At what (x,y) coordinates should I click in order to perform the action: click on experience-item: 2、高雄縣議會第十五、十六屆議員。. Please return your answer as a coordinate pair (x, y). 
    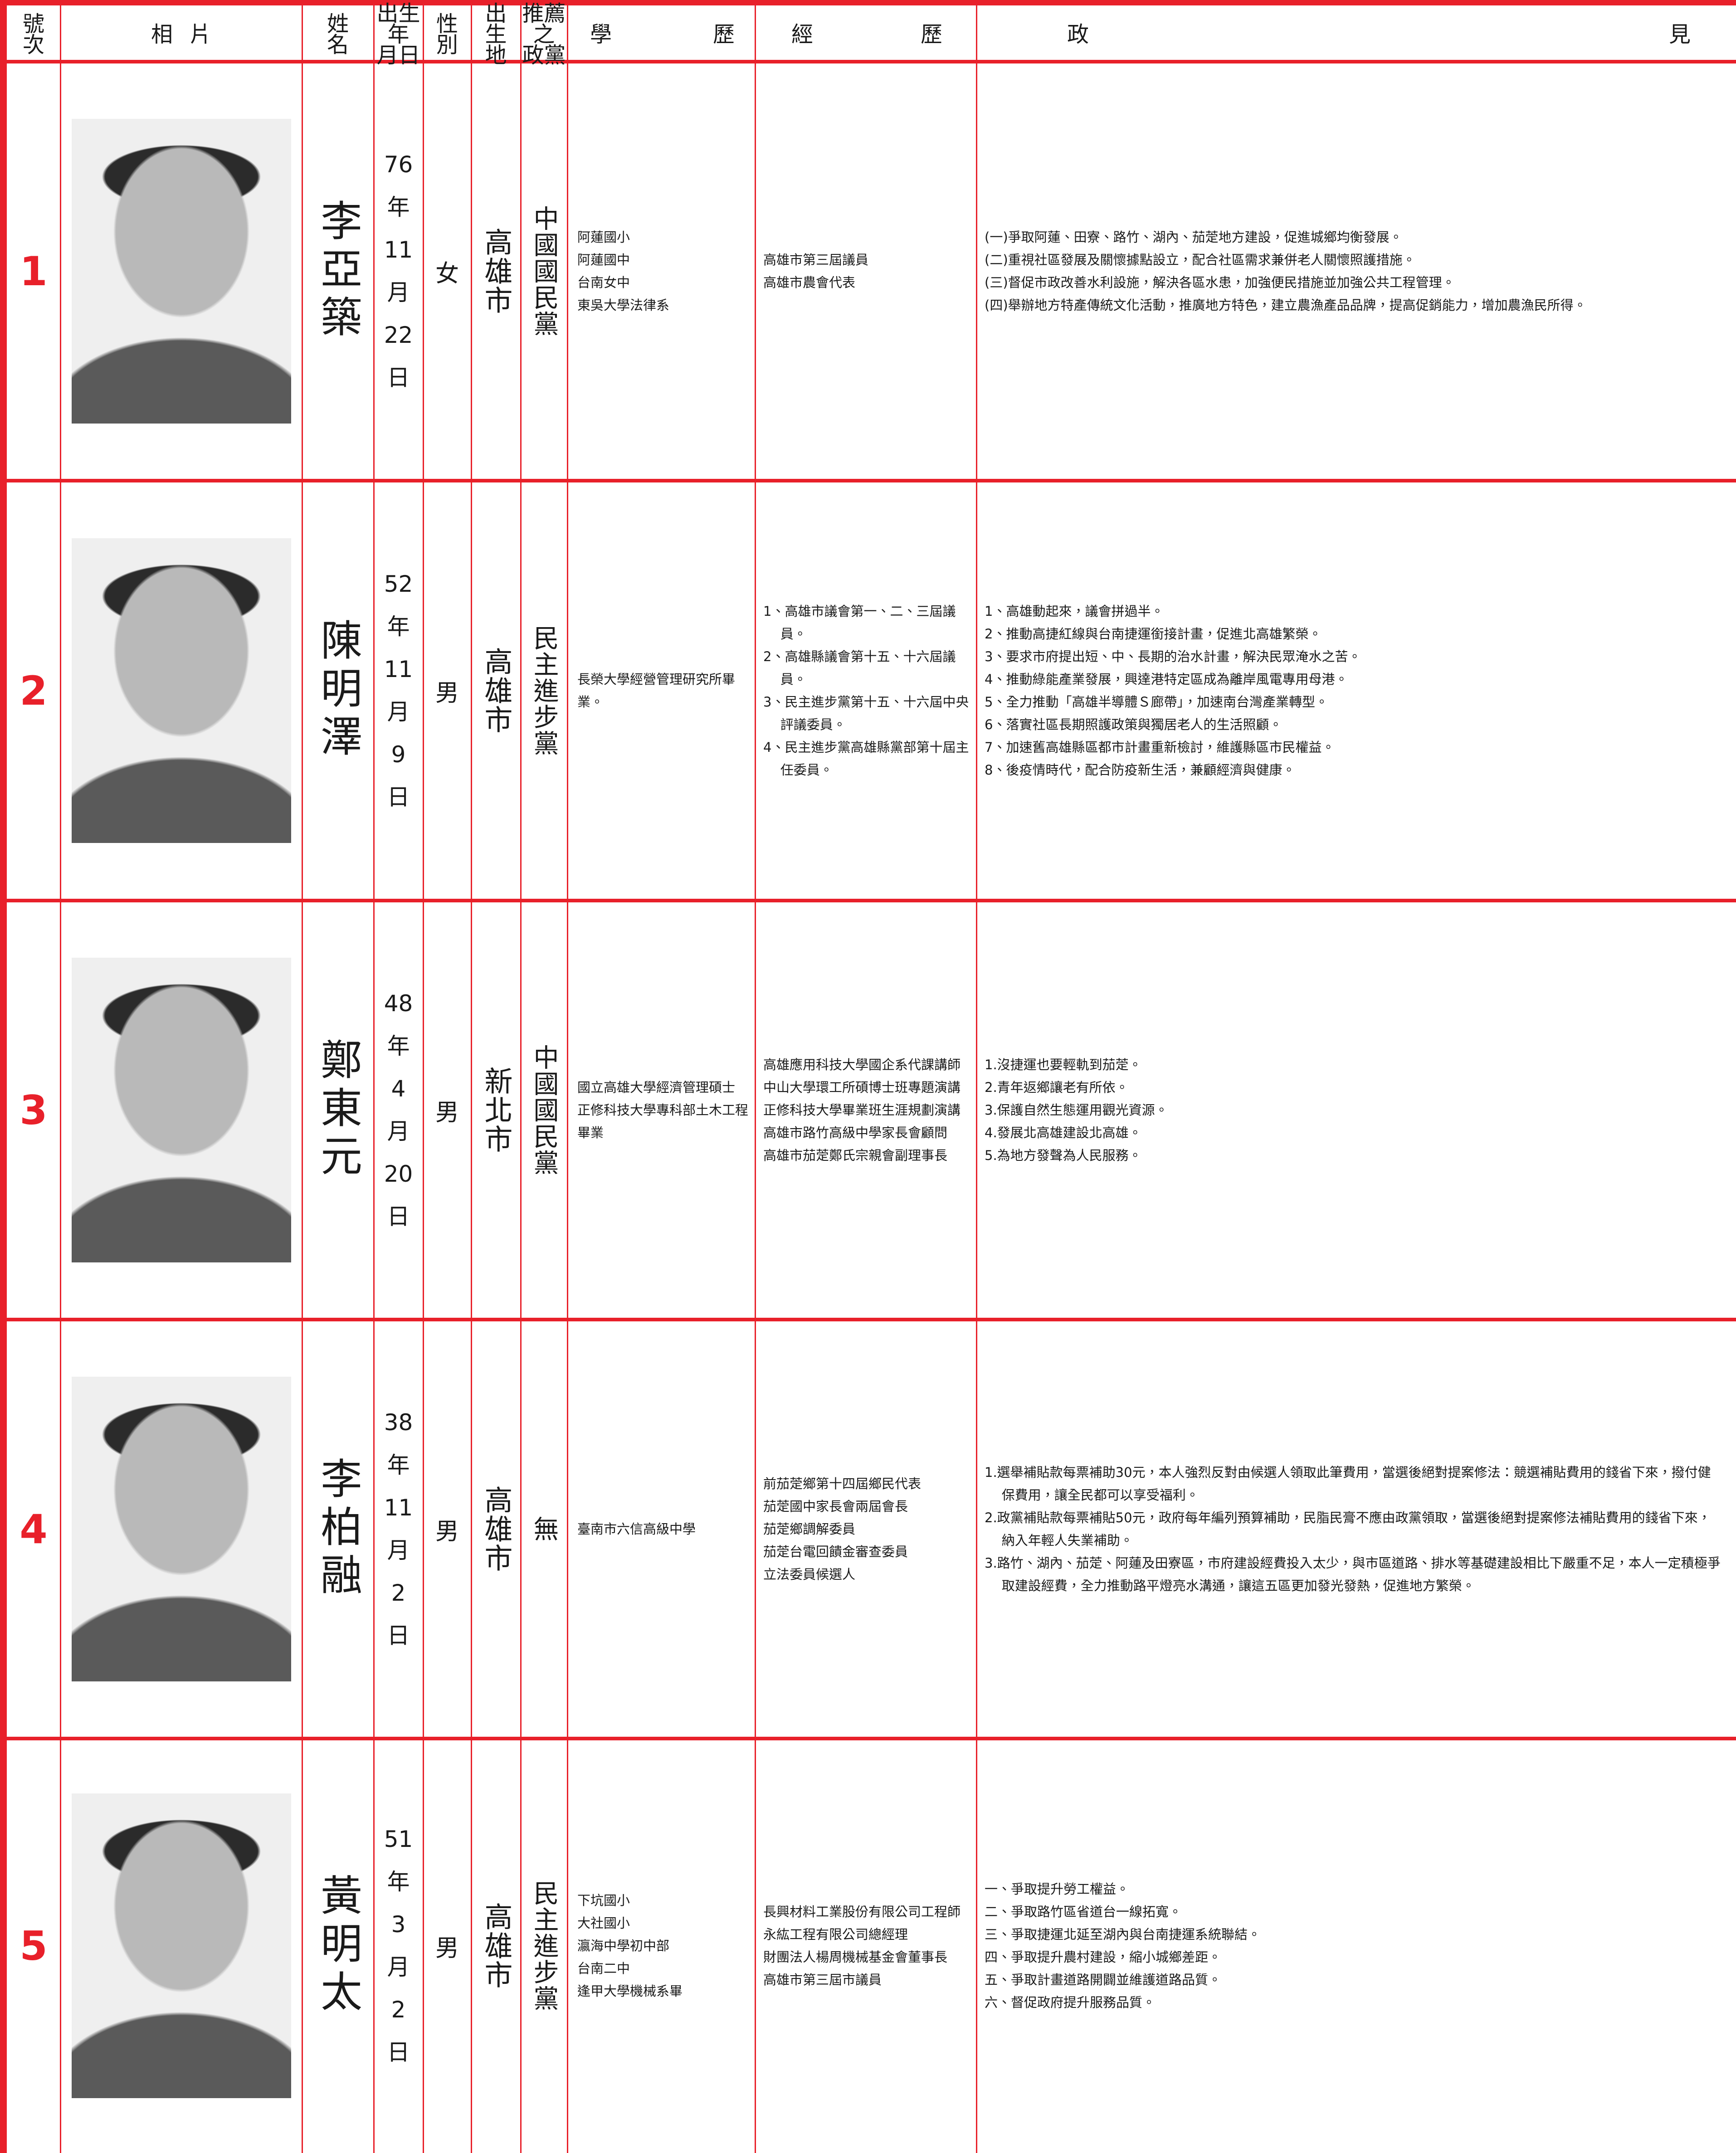
    Looking at the image, I should click on (859, 668).